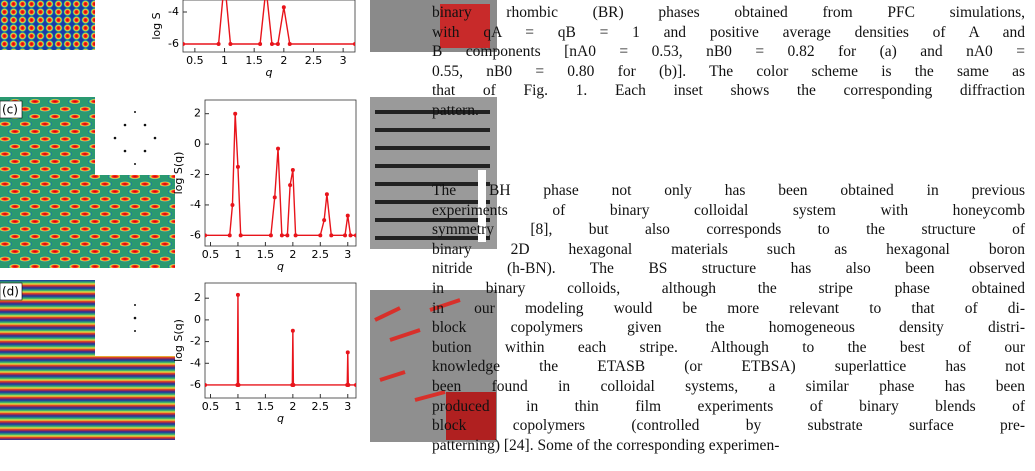 Image resolution: width=1035 pixels, height=471 pixels. Describe the element at coordinates (482, 206) in the screenshot. I see `scale-bar` at that location.